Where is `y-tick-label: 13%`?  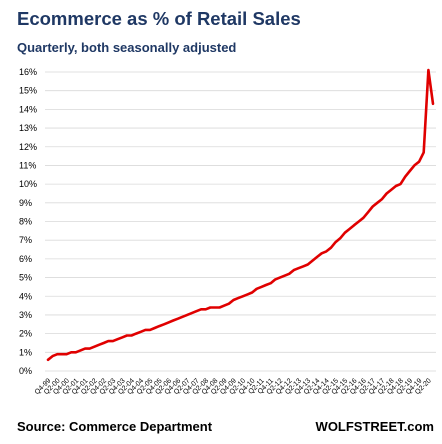
y-tick-label: 13% is located at coordinates (28, 128).